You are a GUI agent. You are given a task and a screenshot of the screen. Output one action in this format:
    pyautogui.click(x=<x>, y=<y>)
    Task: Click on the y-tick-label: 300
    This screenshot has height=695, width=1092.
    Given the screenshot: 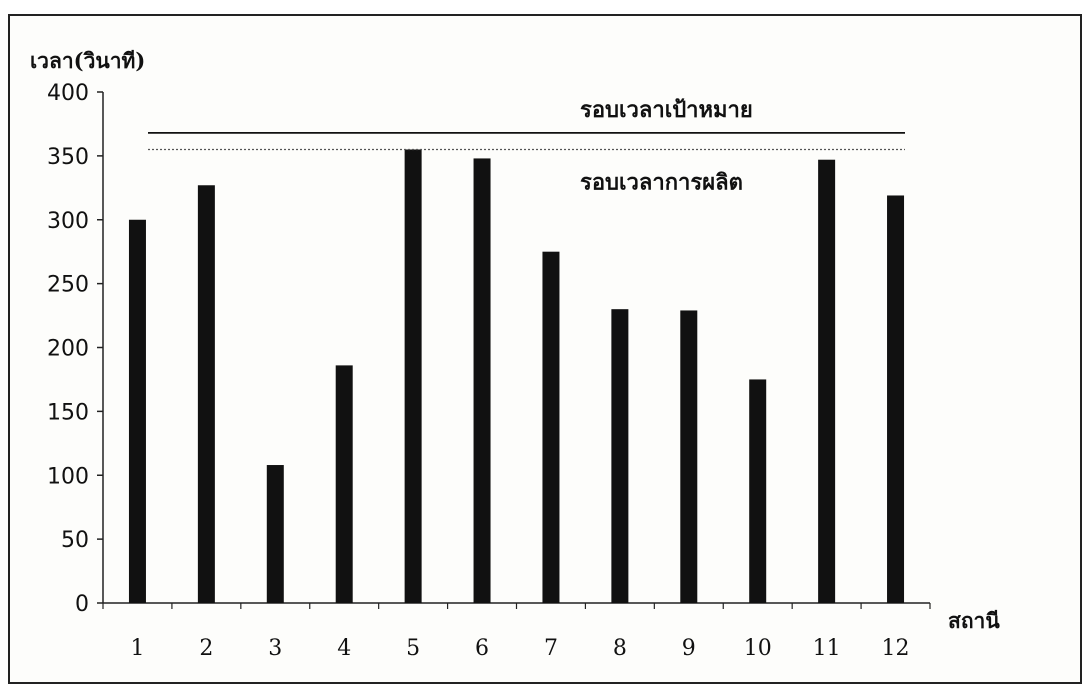 What is the action you would take?
    pyautogui.click(x=68, y=221)
    